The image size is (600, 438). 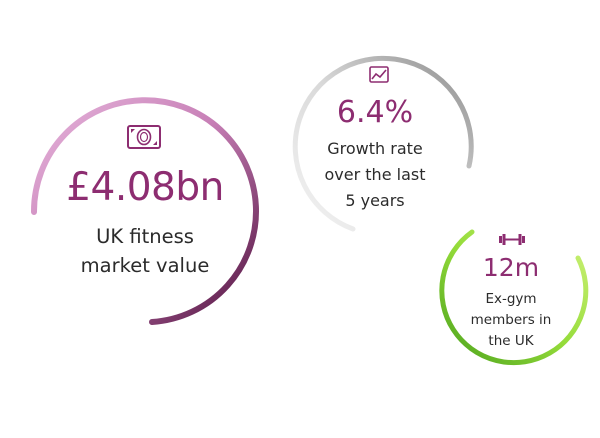 I want to click on growth-ring, so click(x=383, y=143).